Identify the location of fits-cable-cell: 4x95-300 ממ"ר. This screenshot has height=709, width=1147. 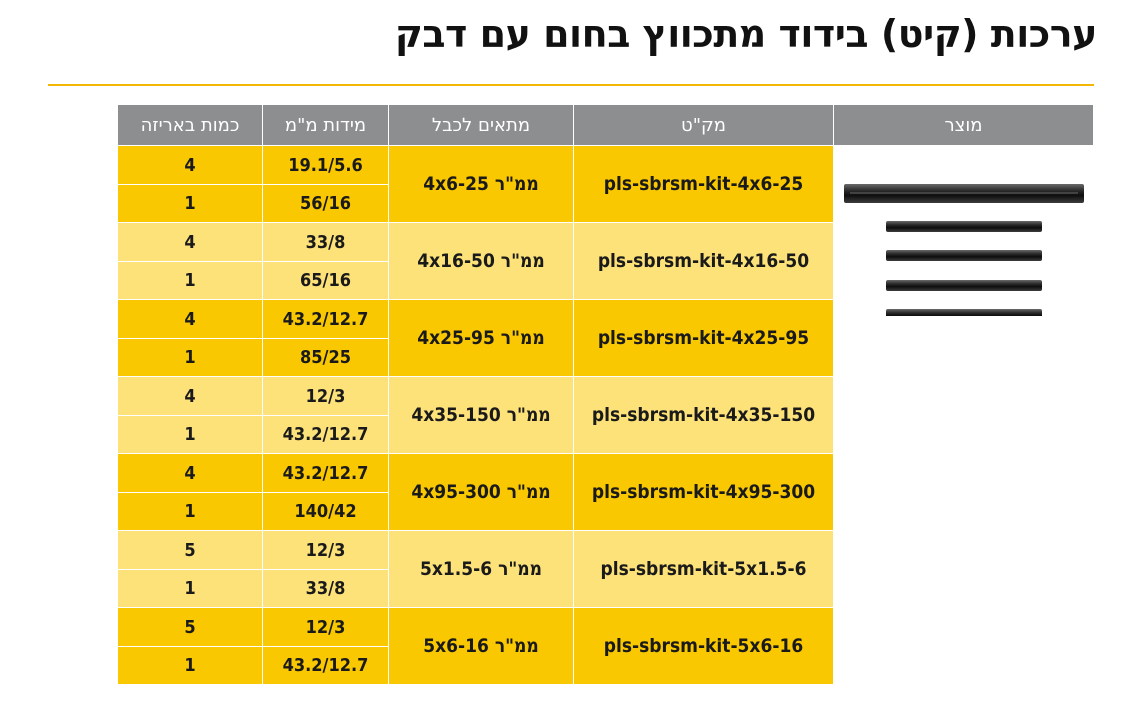
(481, 492).